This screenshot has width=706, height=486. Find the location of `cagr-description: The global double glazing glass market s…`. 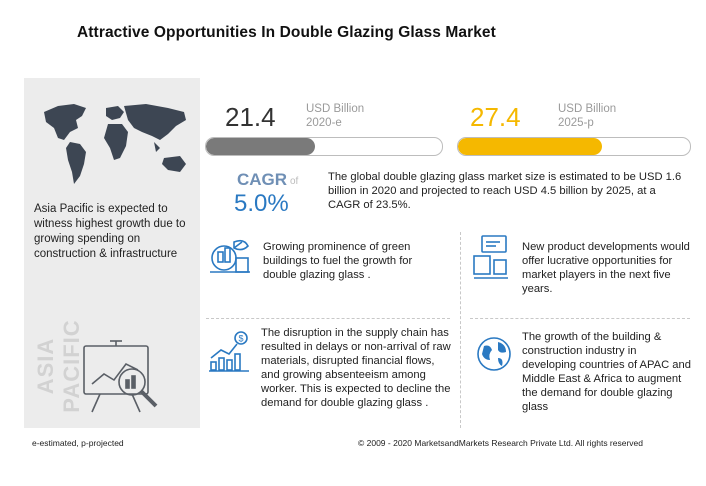

cagr-description: The global double glazing glass market s… is located at coordinates (505, 191).